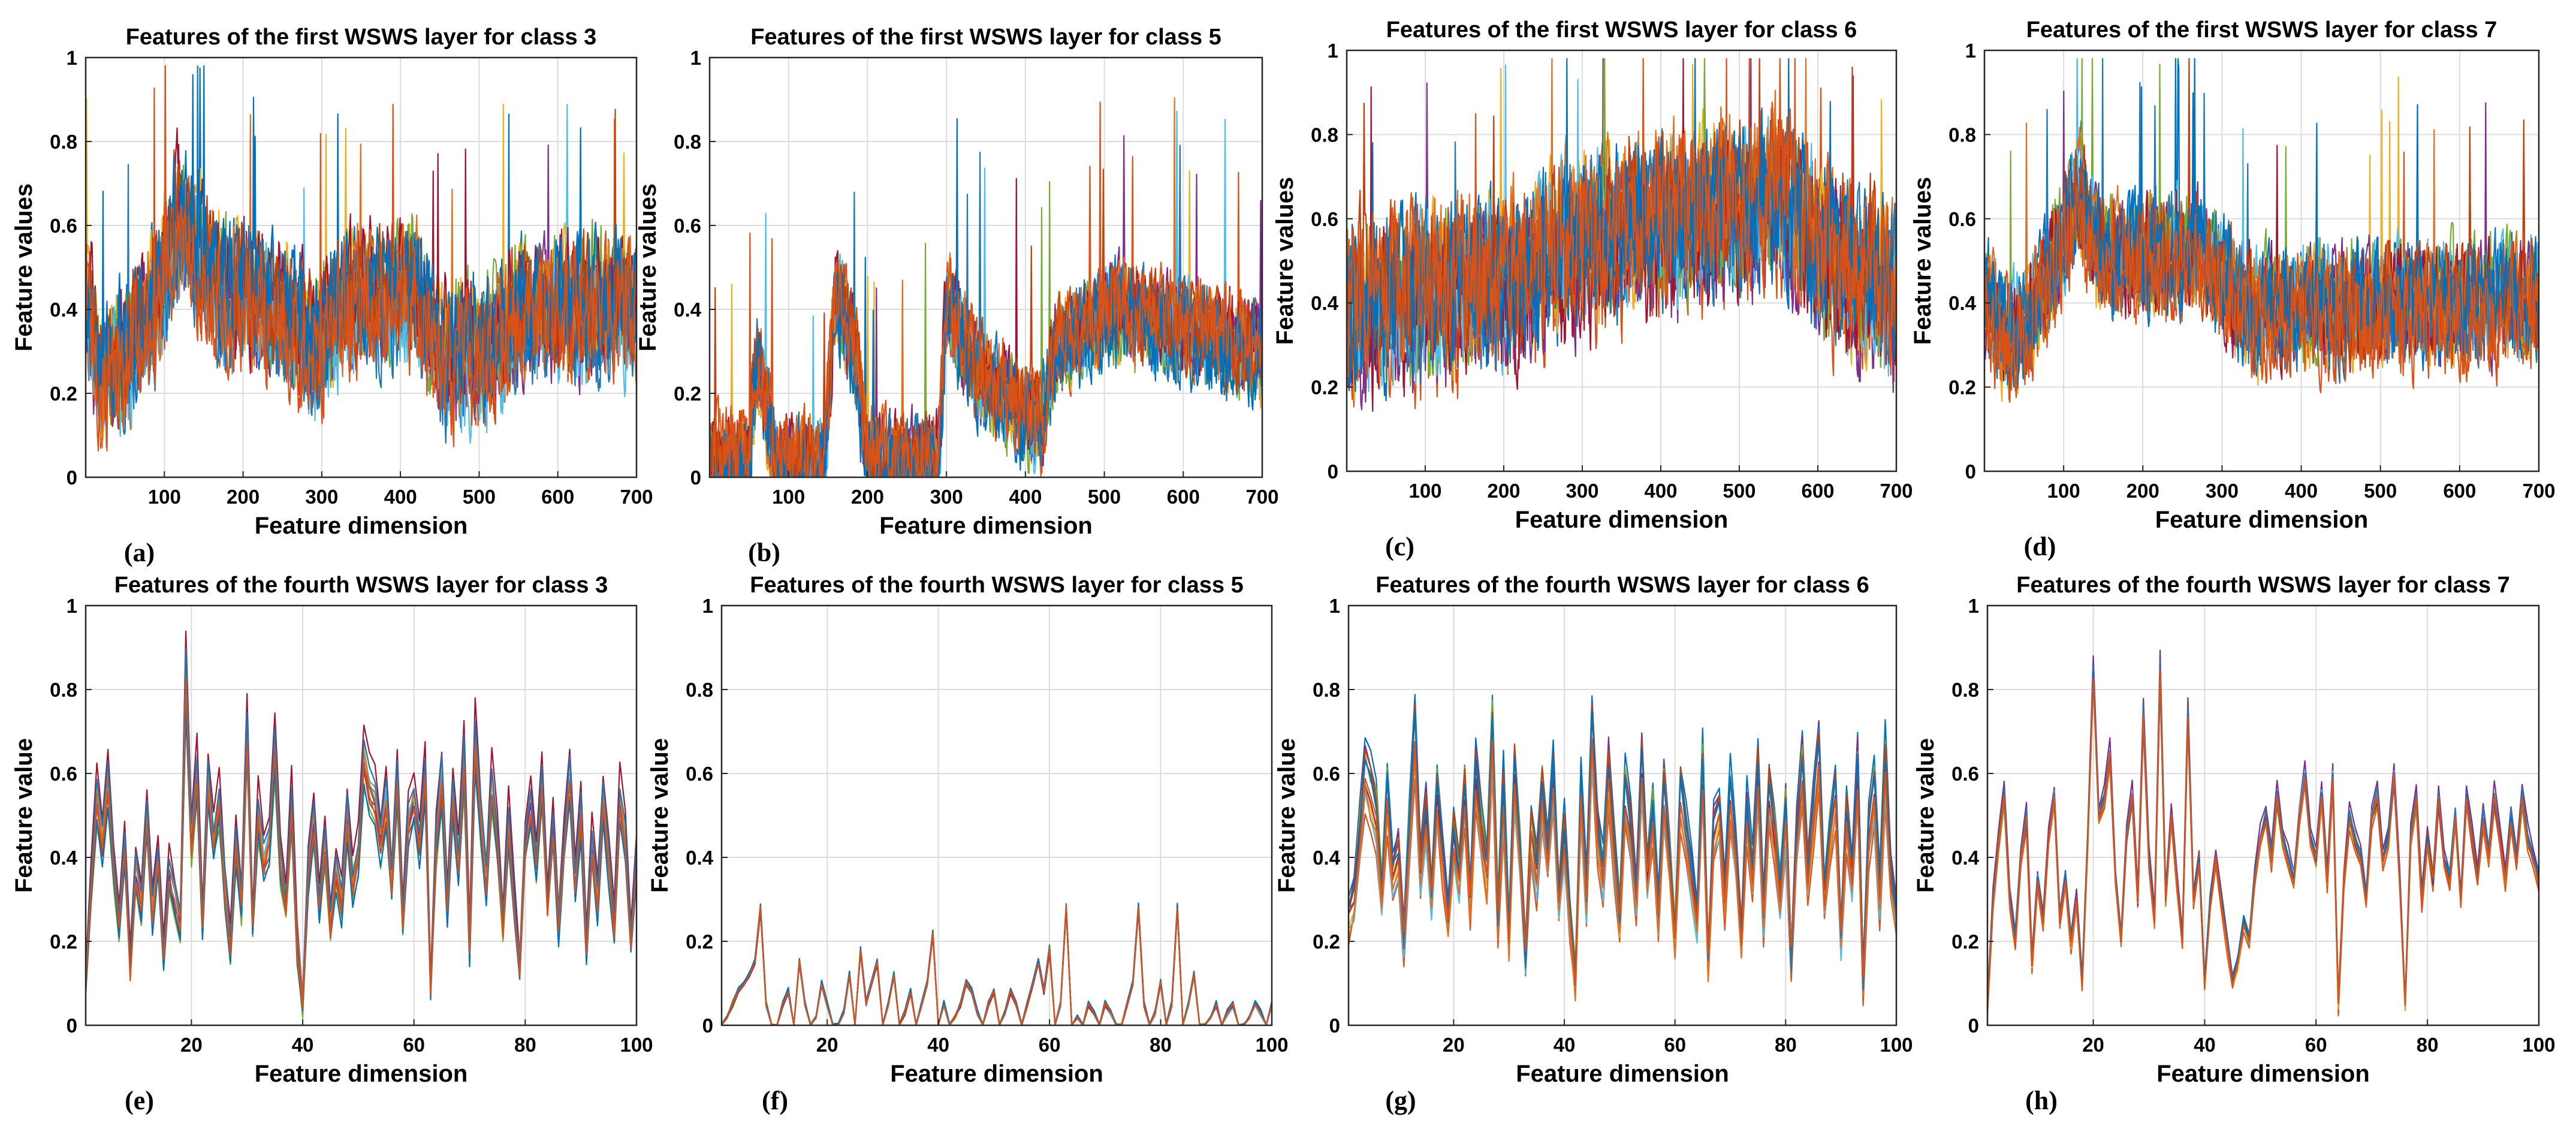 The image size is (2576, 1147). What do you see at coordinates (1897, 491) in the screenshot?
I see `x-tick-label: 700` at bounding box center [1897, 491].